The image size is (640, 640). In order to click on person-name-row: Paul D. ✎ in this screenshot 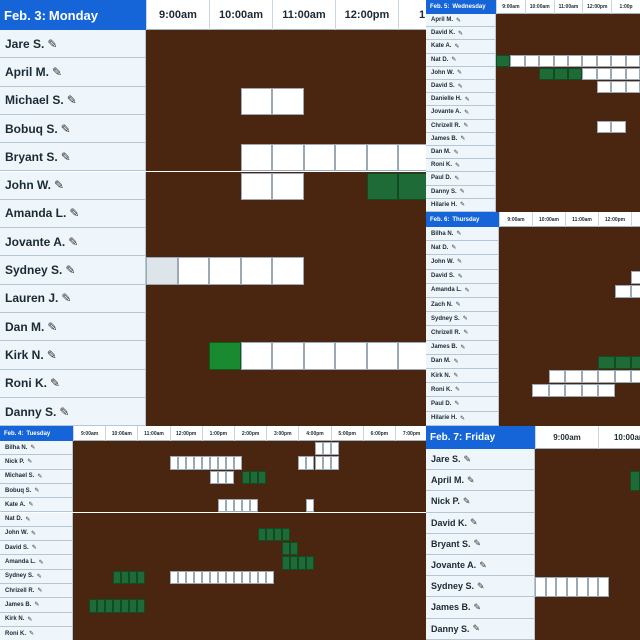, I will do `click(461, 179)`.